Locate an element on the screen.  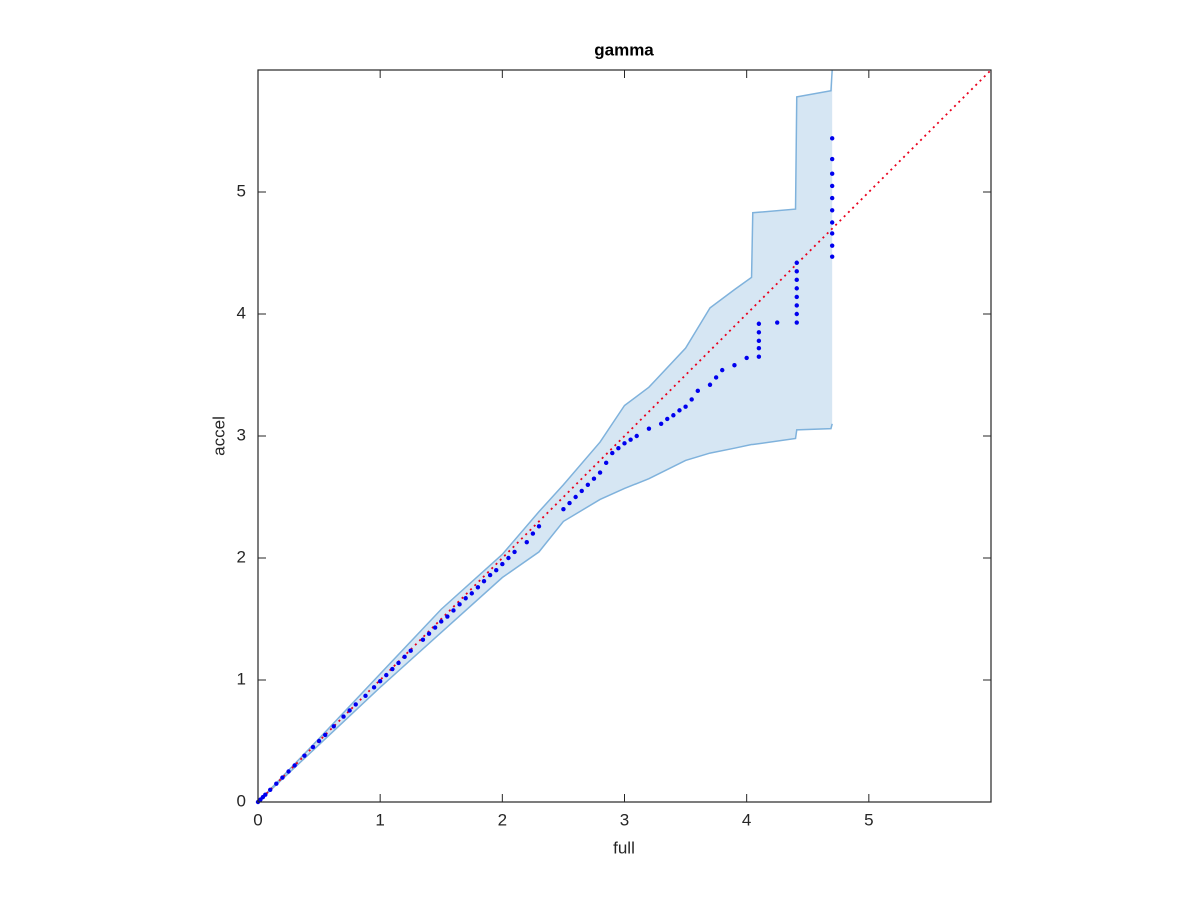
y-tick-label: 5 is located at coordinates (241, 190).